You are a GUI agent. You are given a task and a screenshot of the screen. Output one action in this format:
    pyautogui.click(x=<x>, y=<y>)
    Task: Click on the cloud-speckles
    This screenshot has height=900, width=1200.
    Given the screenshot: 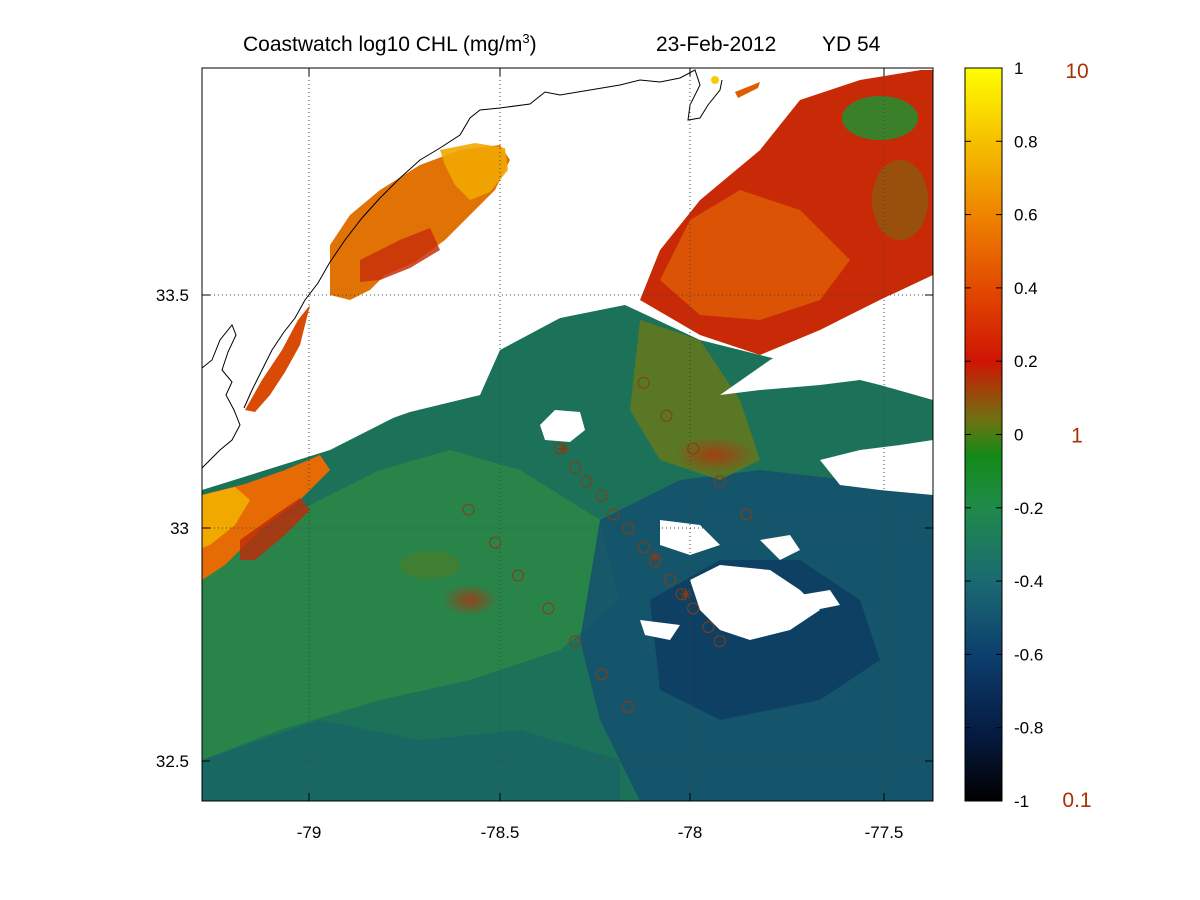 What is the action you would take?
    pyautogui.click(x=786, y=540)
    